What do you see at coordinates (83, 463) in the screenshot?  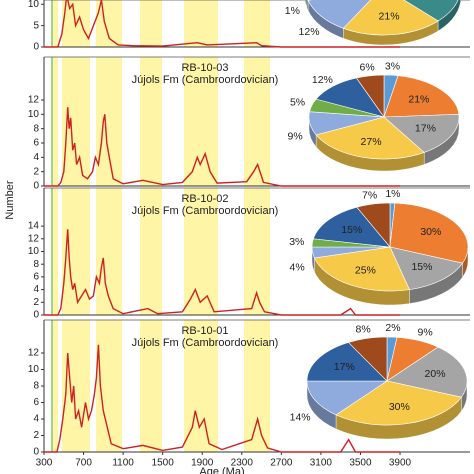 I see `x-tick-label: 700` at bounding box center [83, 463].